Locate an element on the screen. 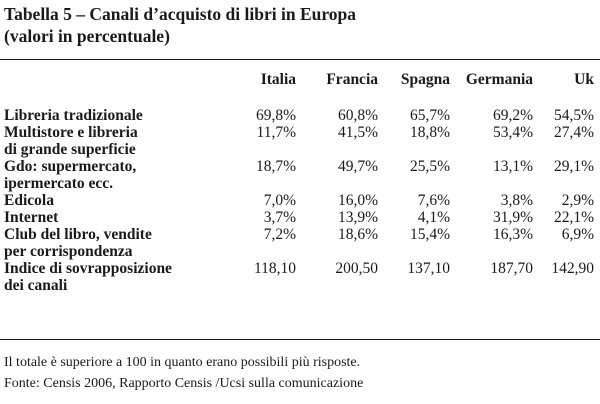 This screenshot has height=404, width=600. header-uk: Uk is located at coordinates (584, 79).